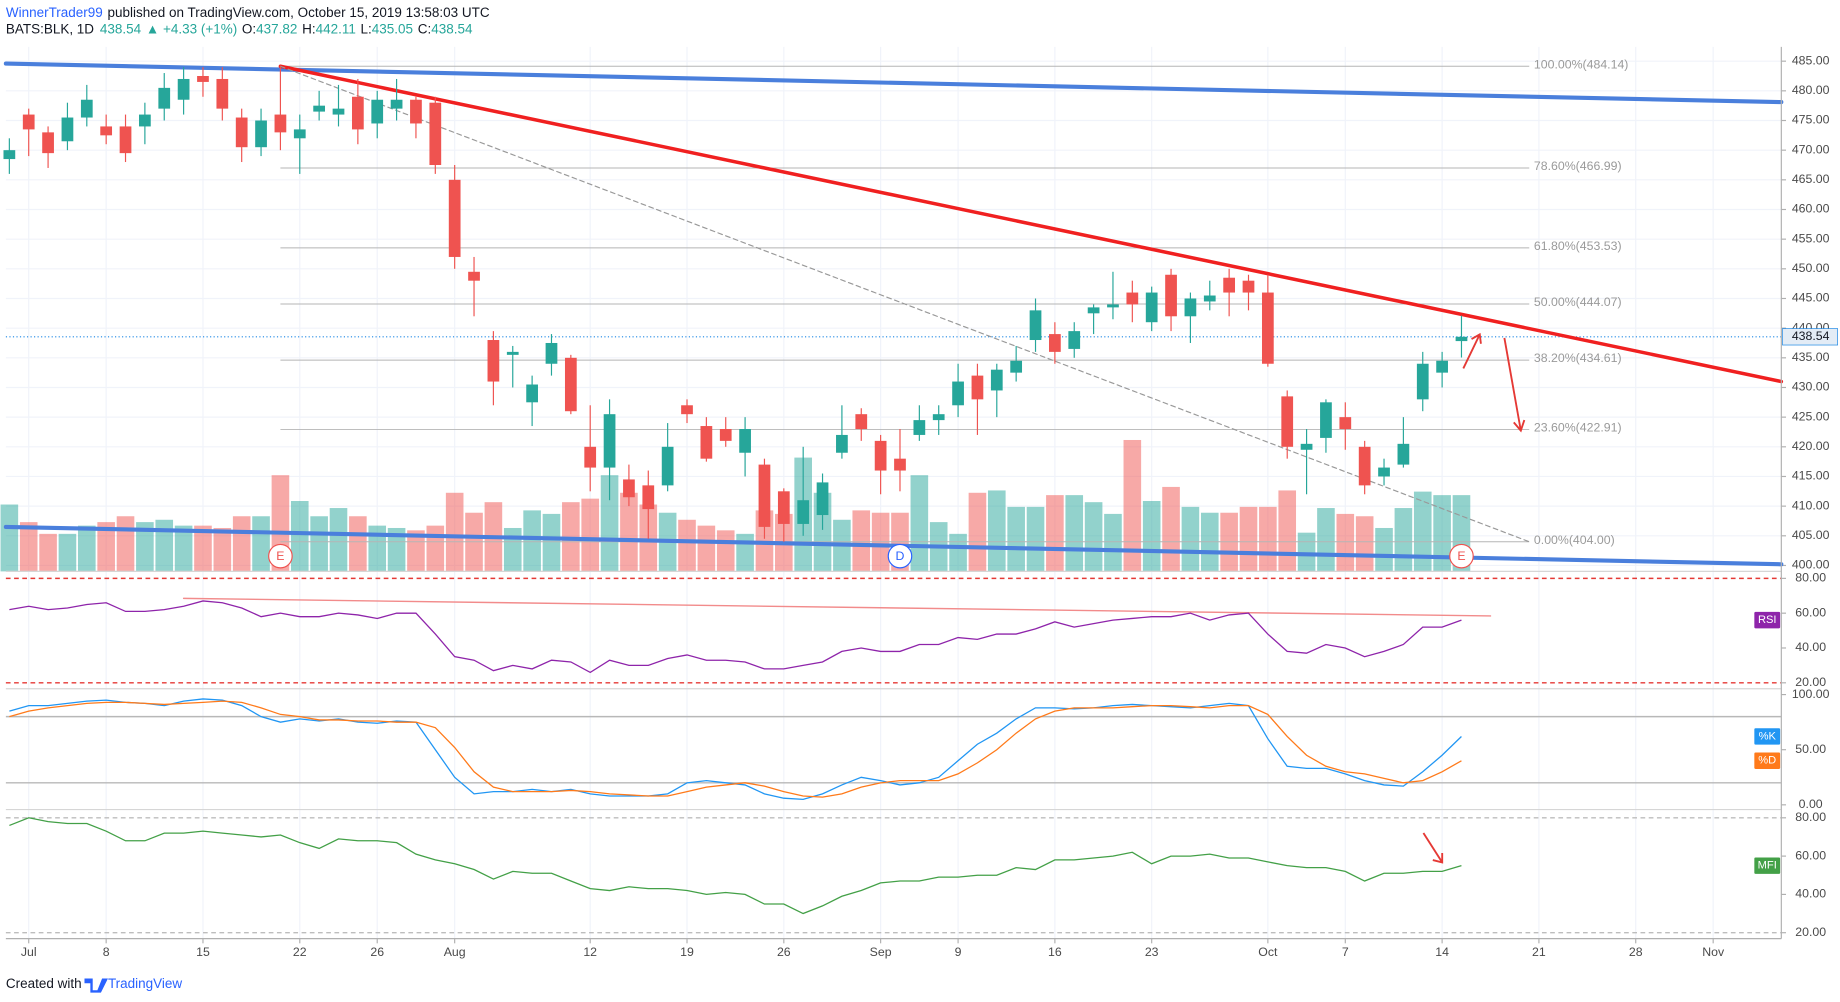 Image resolution: width=1840 pixels, height=1002 pixels. Describe the element at coordinates (1268, 952) in the screenshot. I see `x-tick-label: Oct` at that location.